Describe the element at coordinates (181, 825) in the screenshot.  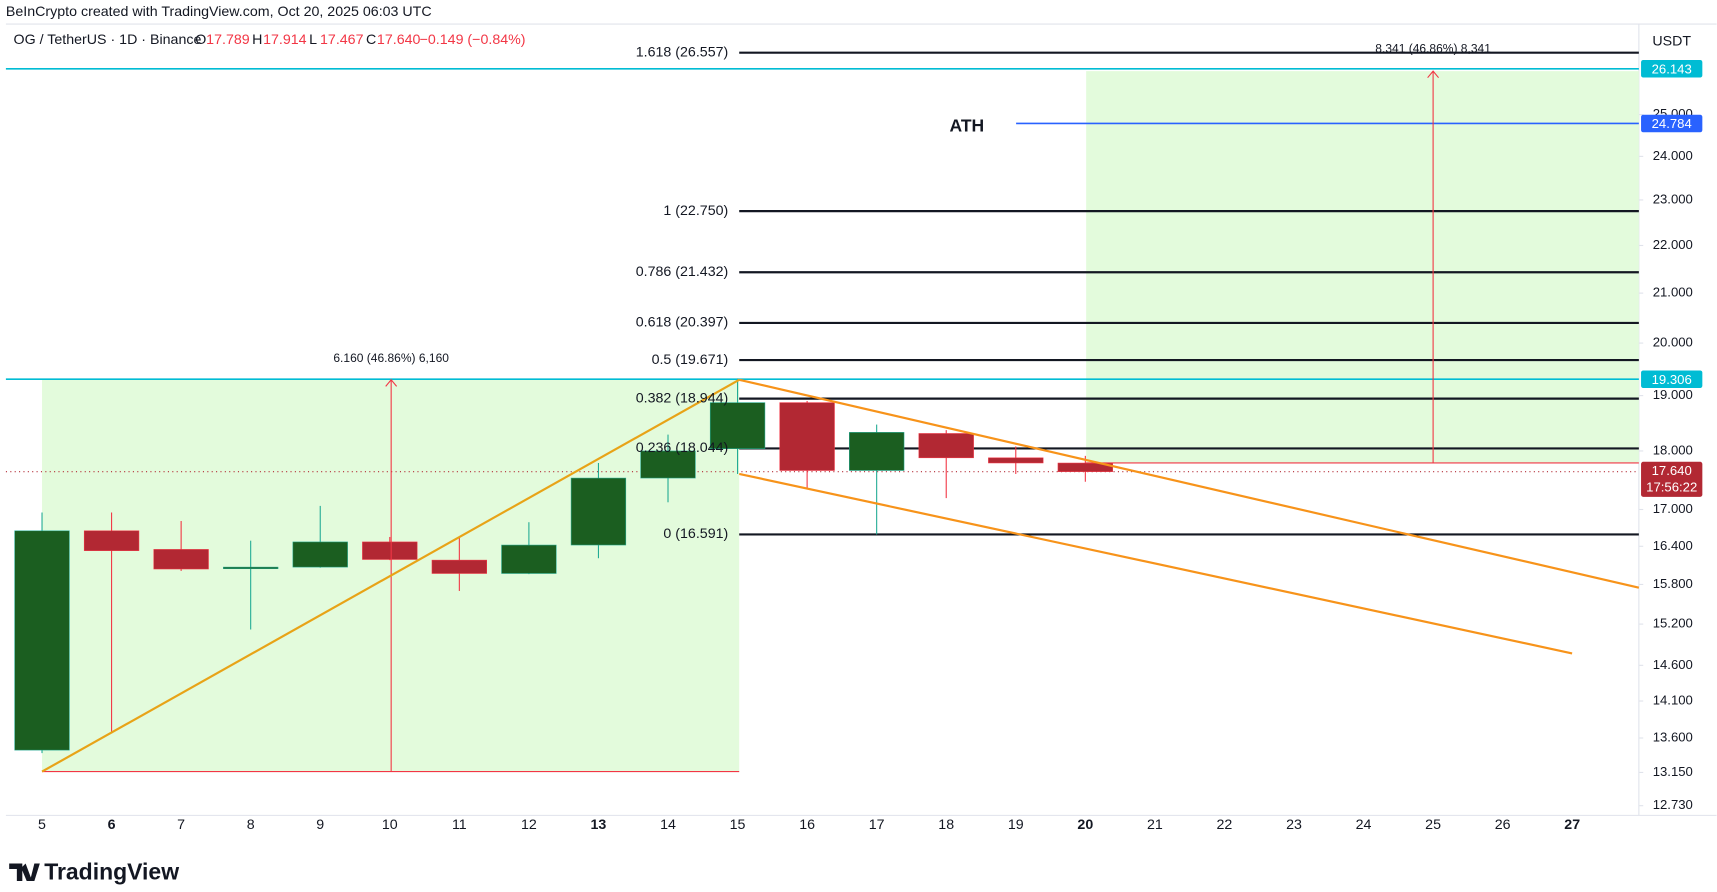
I see `x-tick-label: 7` at that location.